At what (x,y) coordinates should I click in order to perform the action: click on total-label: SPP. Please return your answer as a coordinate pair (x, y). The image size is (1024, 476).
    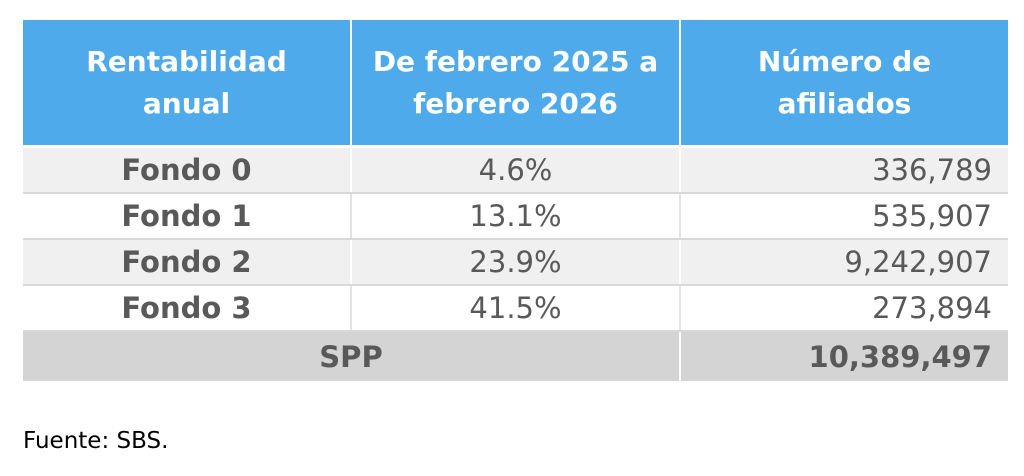
    Looking at the image, I should click on (352, 356).